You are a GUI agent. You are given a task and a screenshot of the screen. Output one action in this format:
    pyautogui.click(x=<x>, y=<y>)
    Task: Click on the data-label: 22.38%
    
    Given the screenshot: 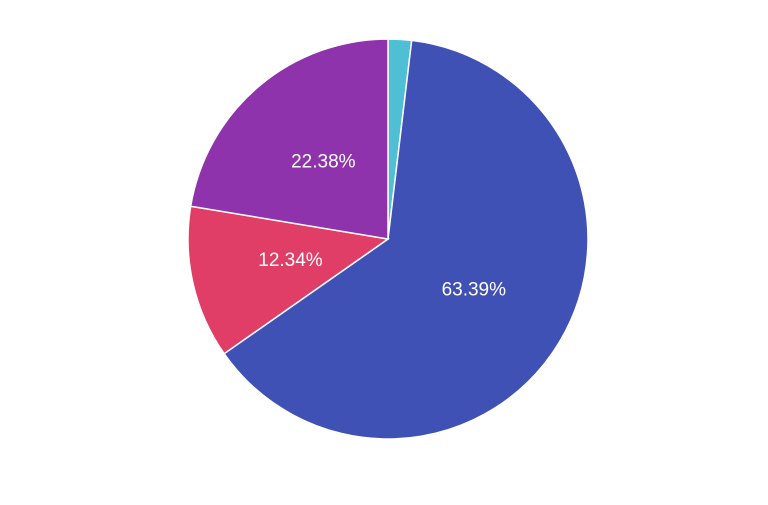 What is the action you would take?
    pyautogui.click(x=323, y=162)
    